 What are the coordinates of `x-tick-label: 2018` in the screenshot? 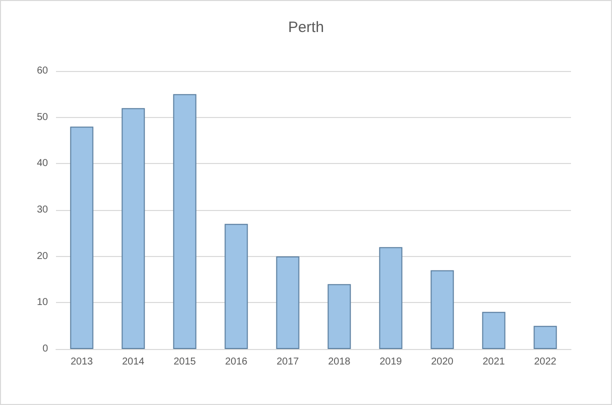 It's located at (339, 362).